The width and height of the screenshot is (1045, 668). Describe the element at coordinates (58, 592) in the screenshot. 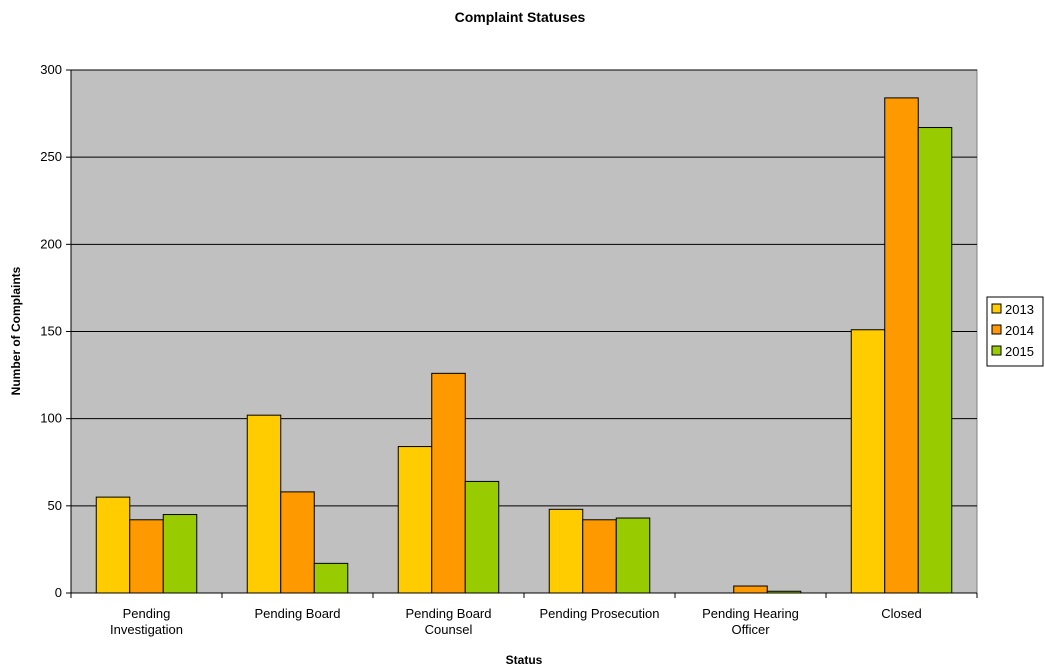

I see `y-tick-label: 0` at that location.